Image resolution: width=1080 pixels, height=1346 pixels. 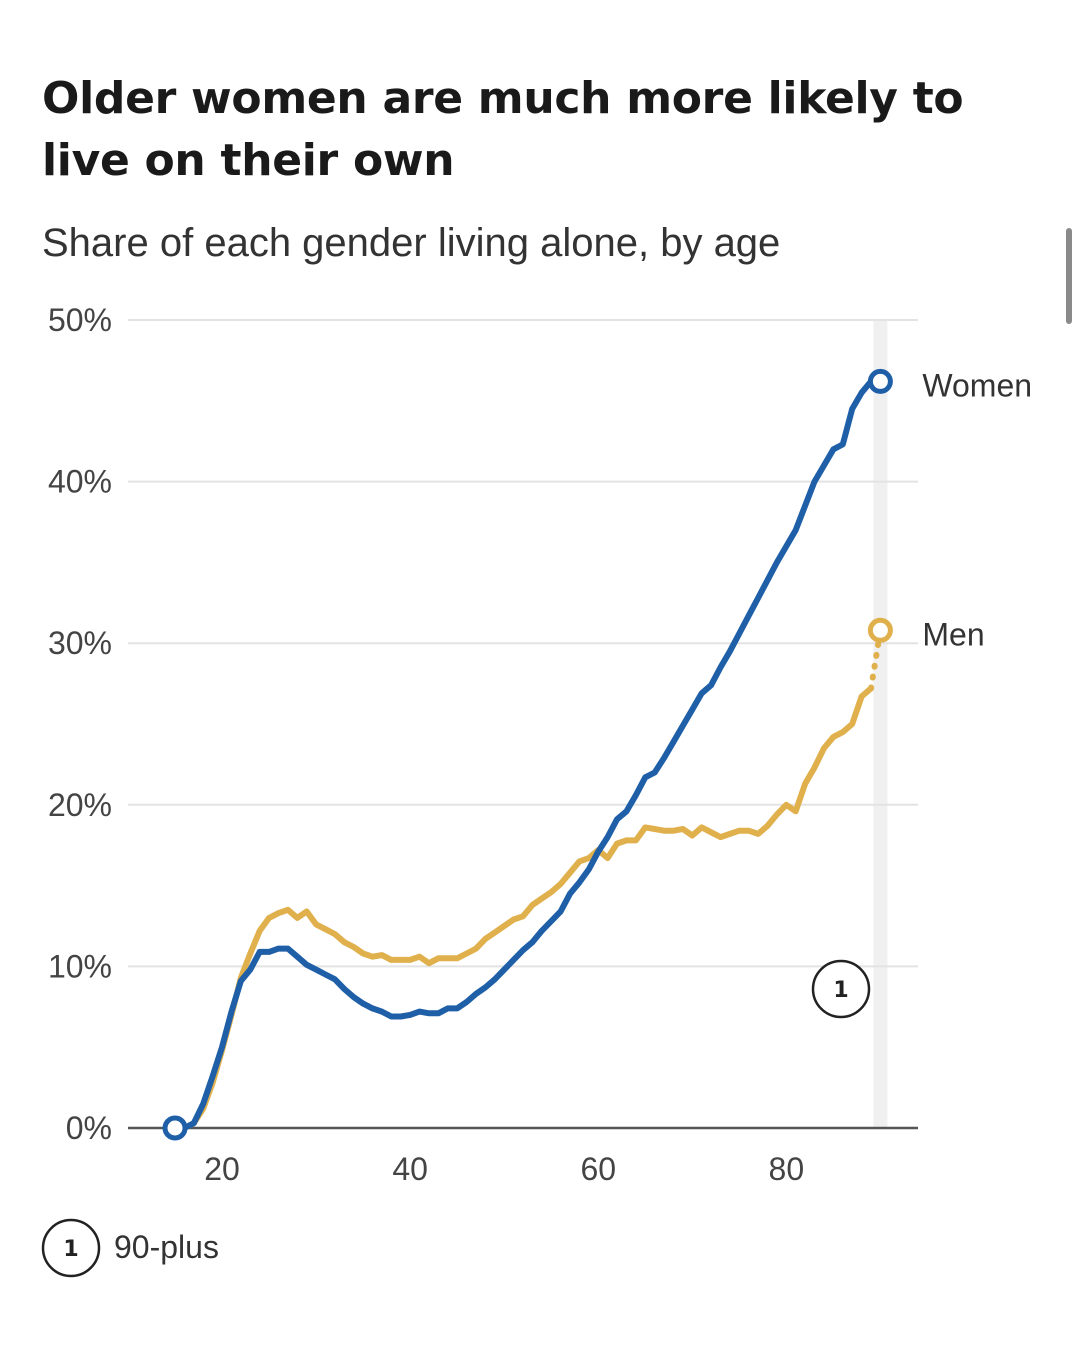 I want to click on series-label-women: Women, so click(x=977, y=385).